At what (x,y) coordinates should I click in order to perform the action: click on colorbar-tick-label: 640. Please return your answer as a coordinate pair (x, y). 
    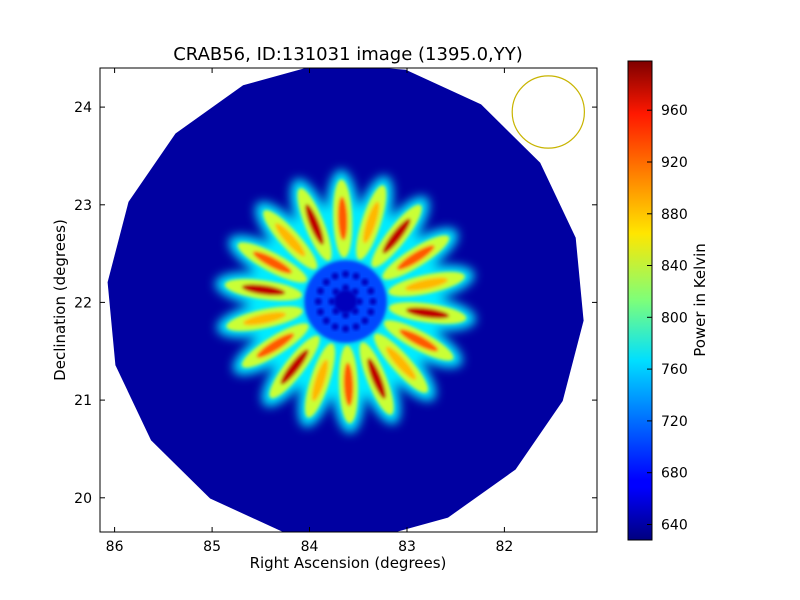
    Looking at the image, I should click on (674, 526).